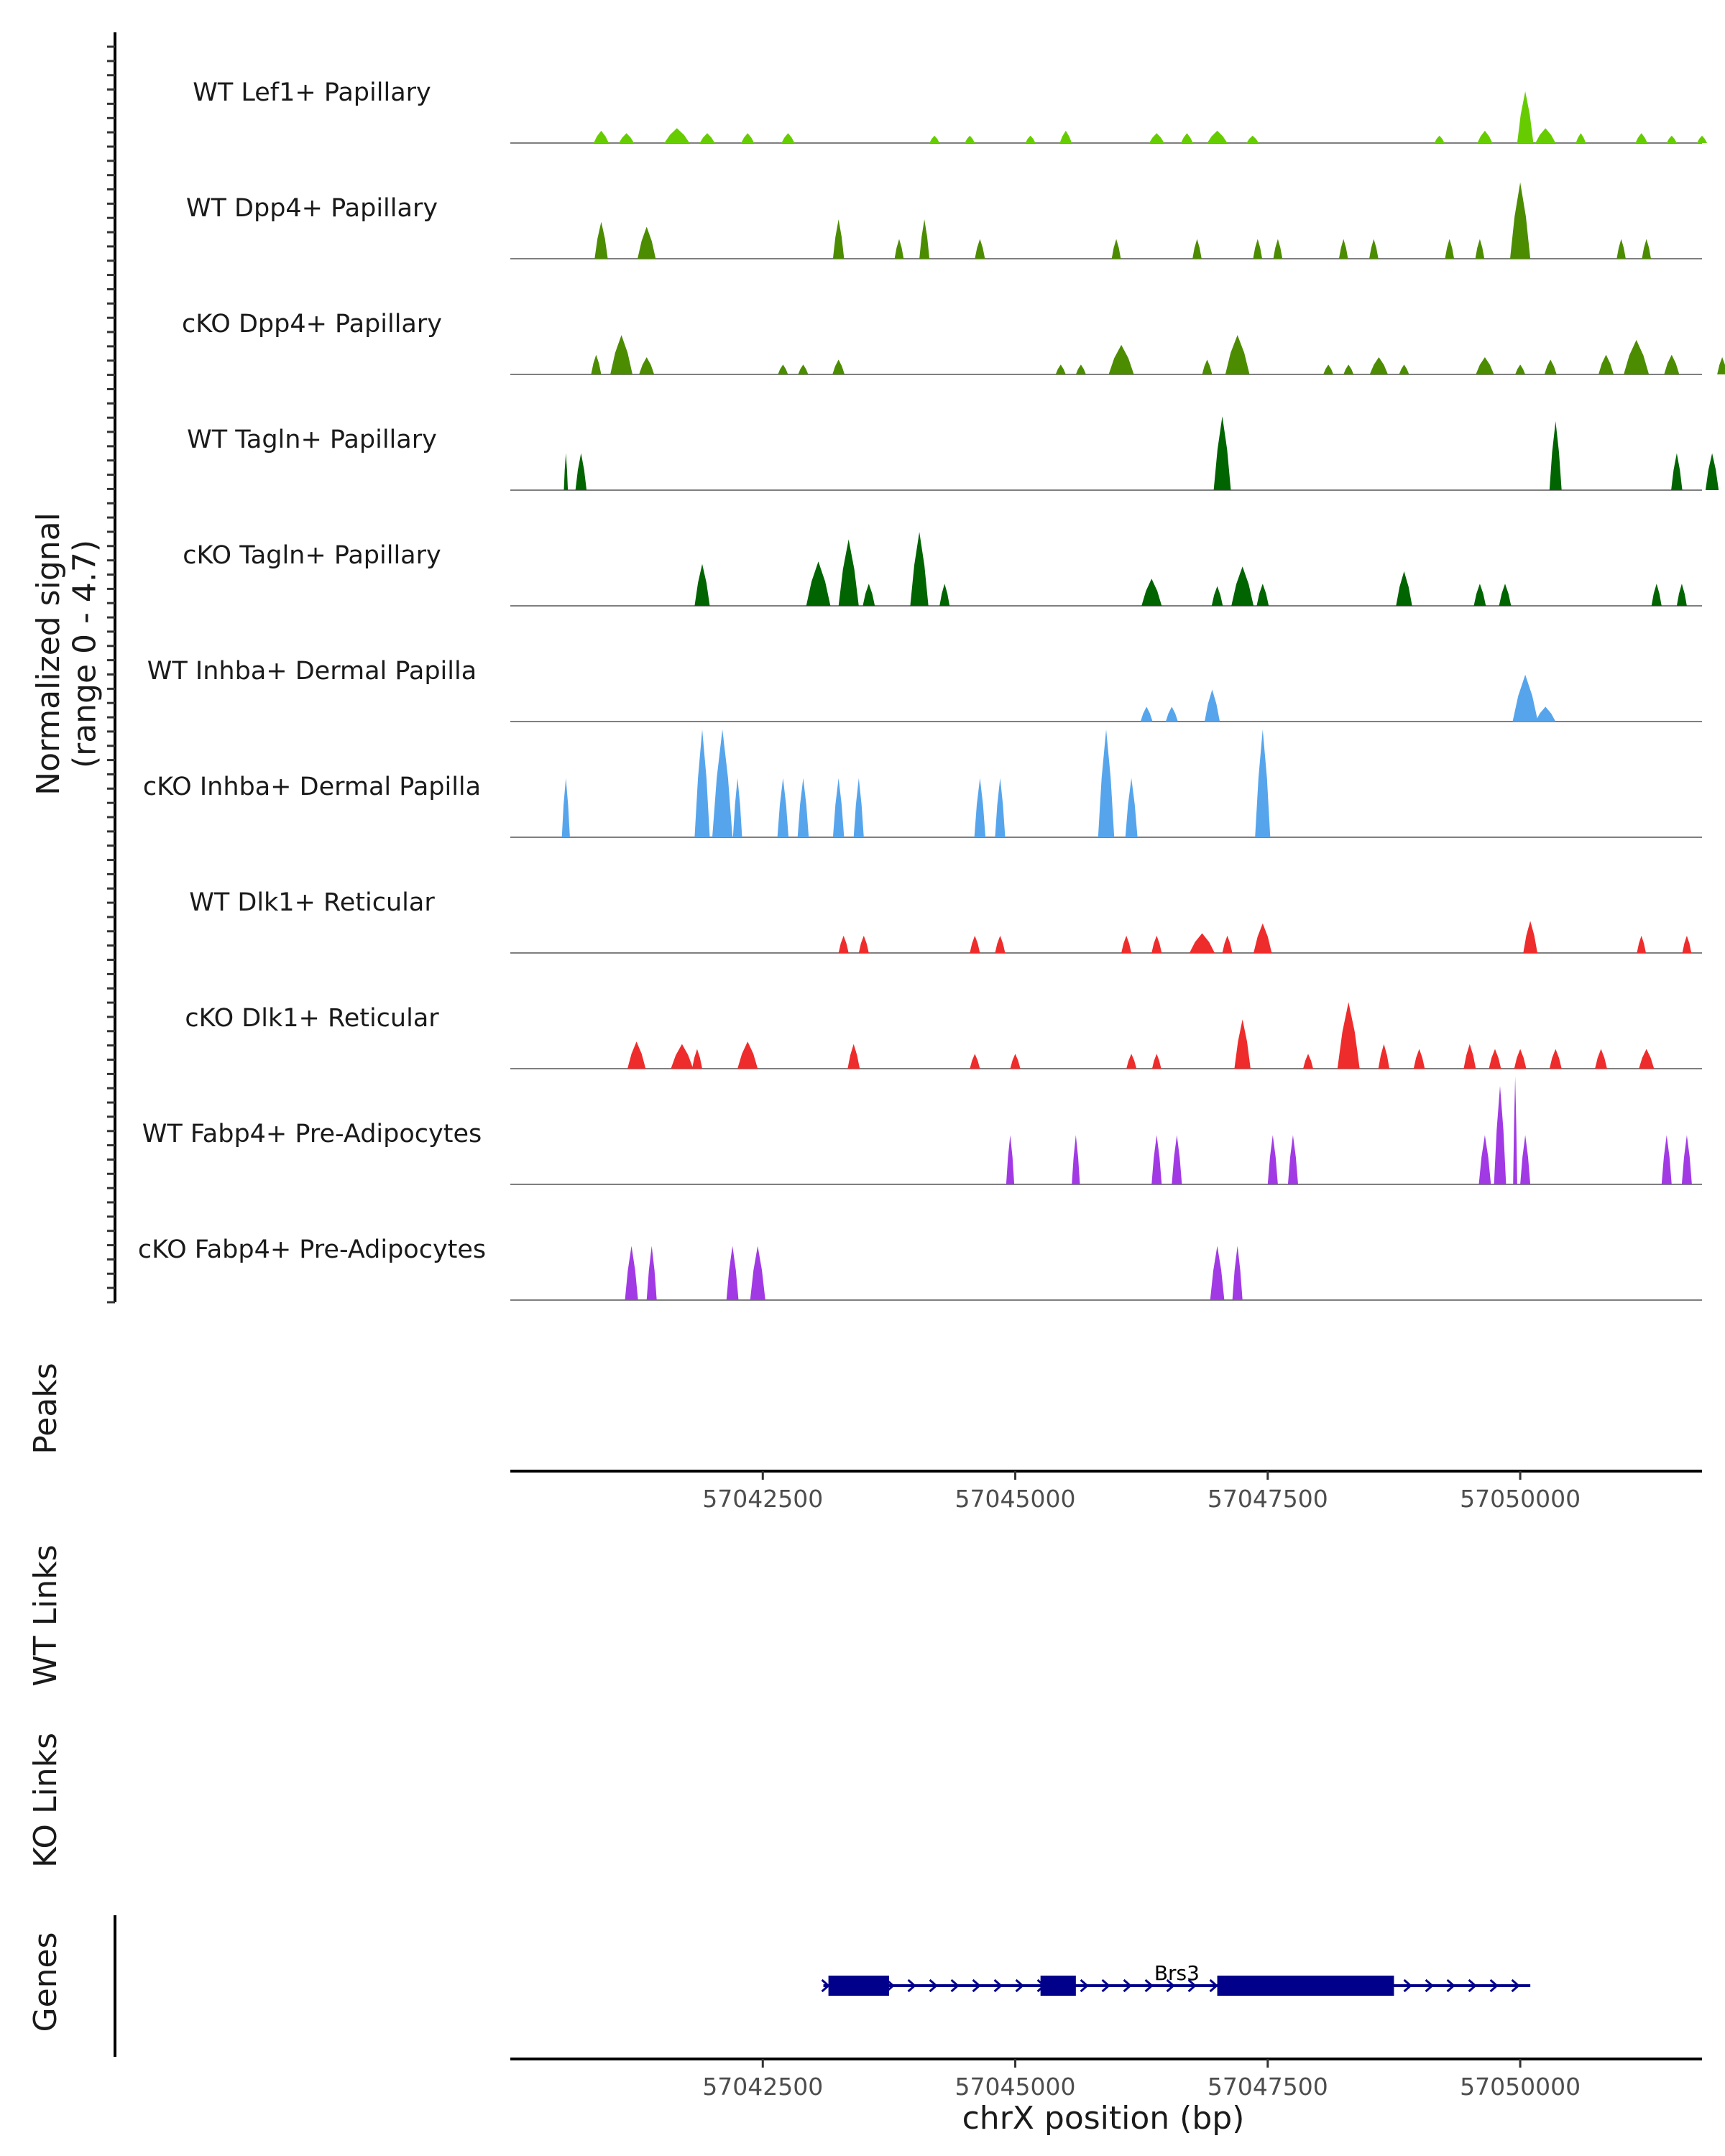 Image resolution: width=1725 pixels, height=2156 pixels. What do you see at coordinates (1520, 1499) in the screenshot?
I see `x-tick-label: 57050000` at bounding box center [1520, 1499].